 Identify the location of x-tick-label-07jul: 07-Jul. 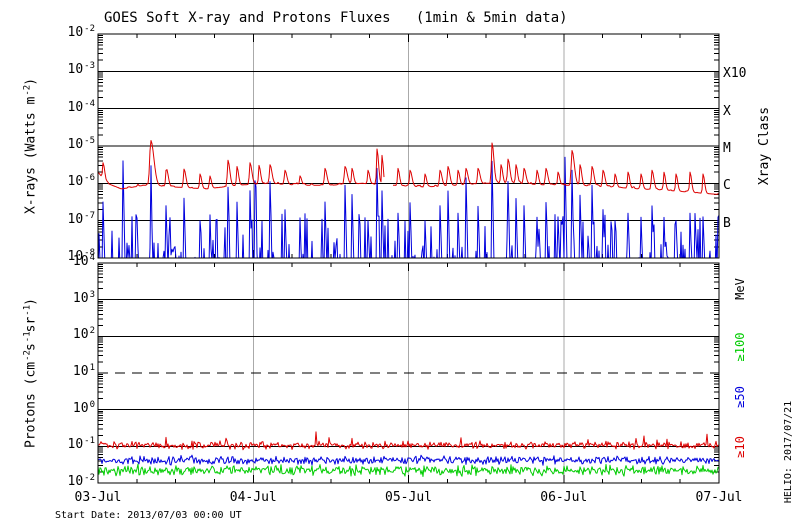
(719, 497).